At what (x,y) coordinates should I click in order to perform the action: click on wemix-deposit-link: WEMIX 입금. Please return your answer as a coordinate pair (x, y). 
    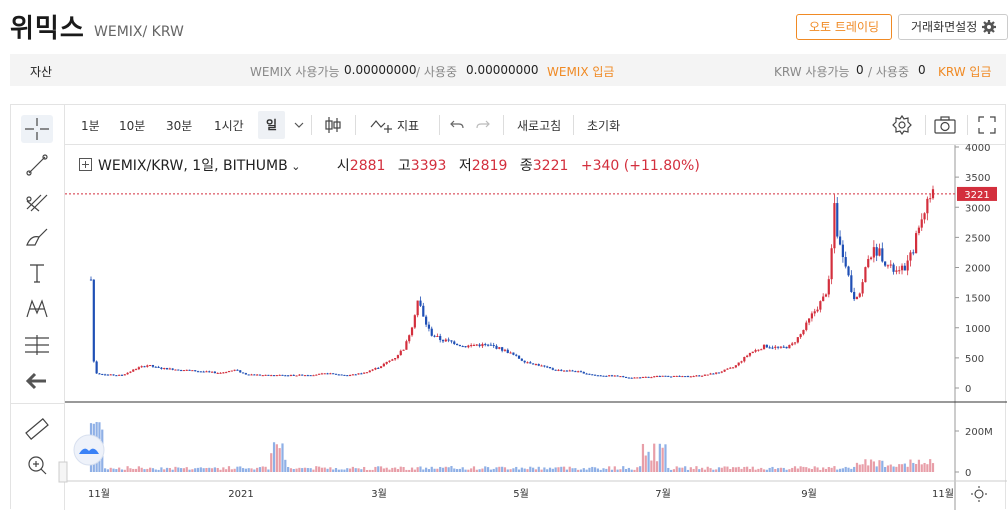
    Looking at the image, I should click on (581, 72).